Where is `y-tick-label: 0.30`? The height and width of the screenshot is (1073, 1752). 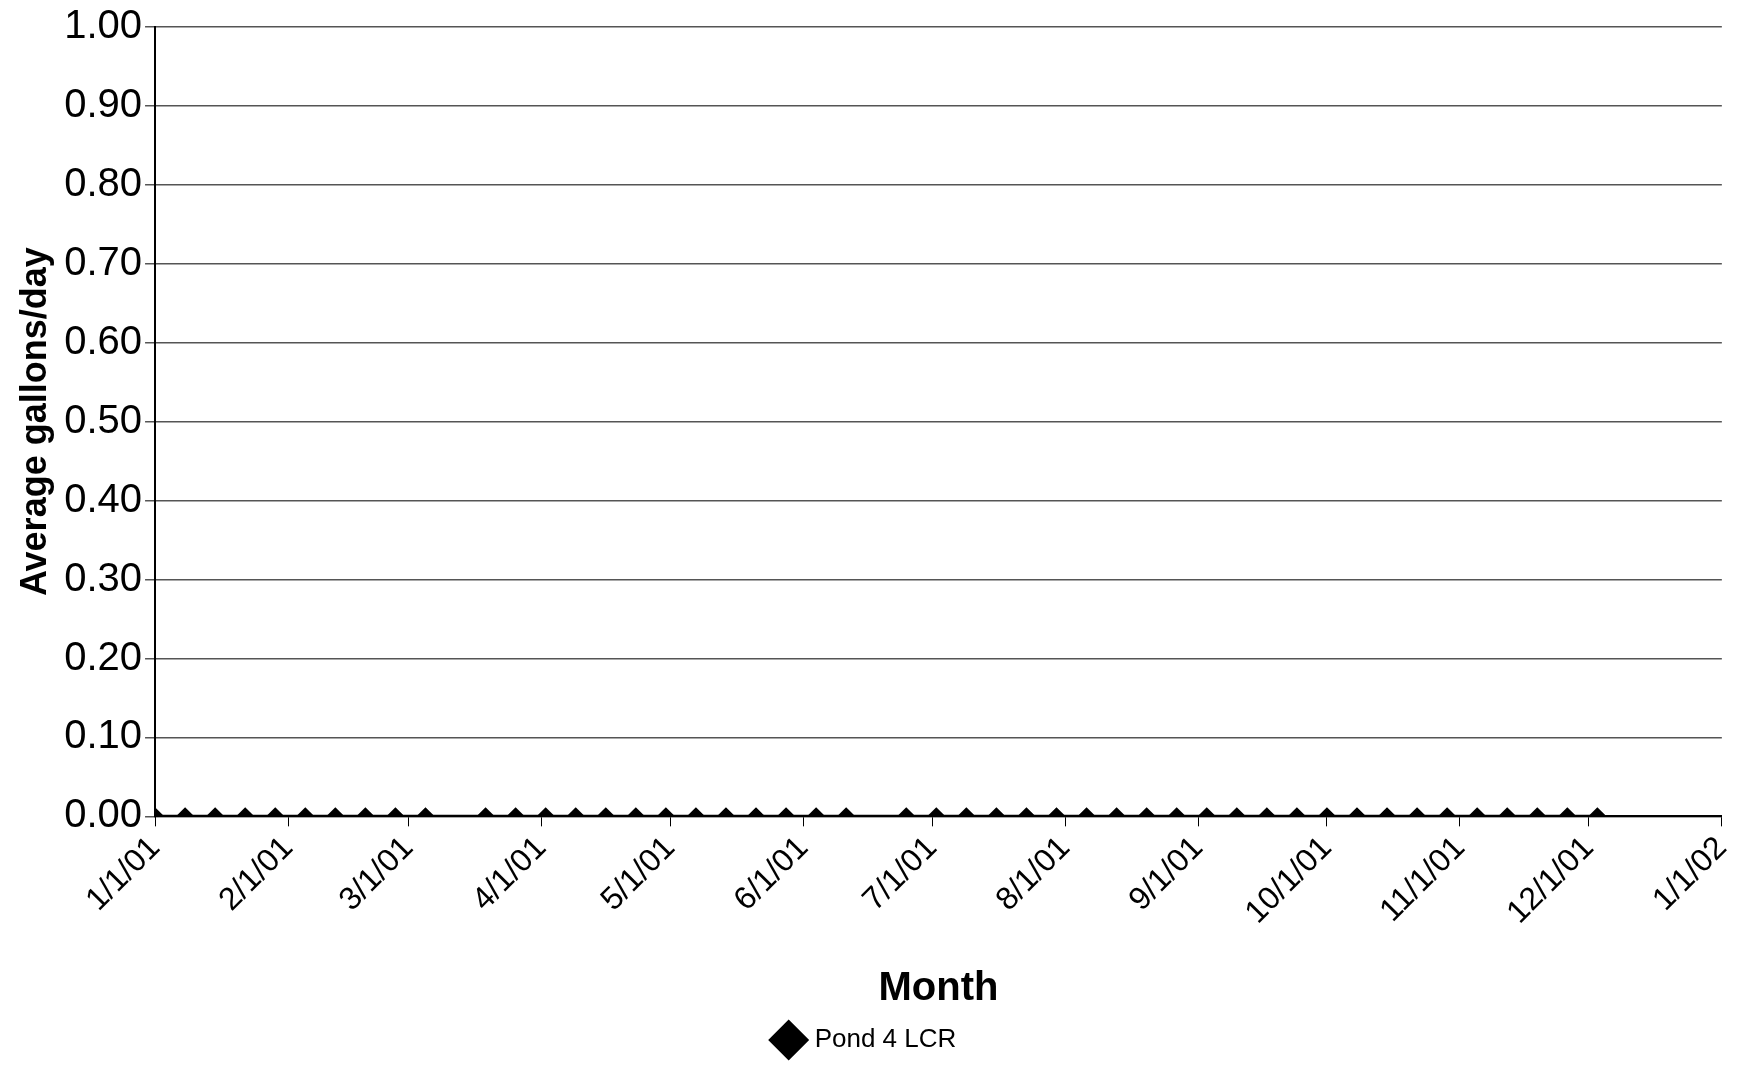
y-tick-label: 0.30 is located at coordinates (103, 576).